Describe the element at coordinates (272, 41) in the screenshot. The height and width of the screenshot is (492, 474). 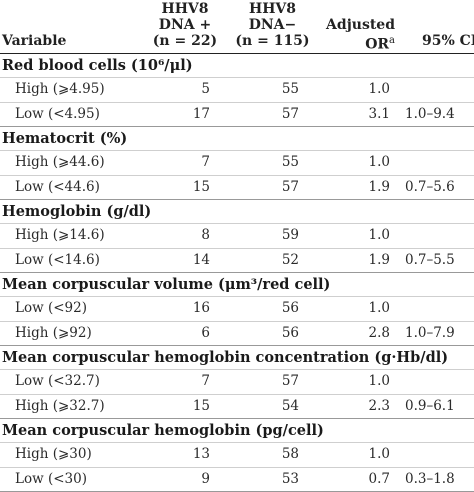
I see `hhv8-negative-n: (n = 115)` at that location.